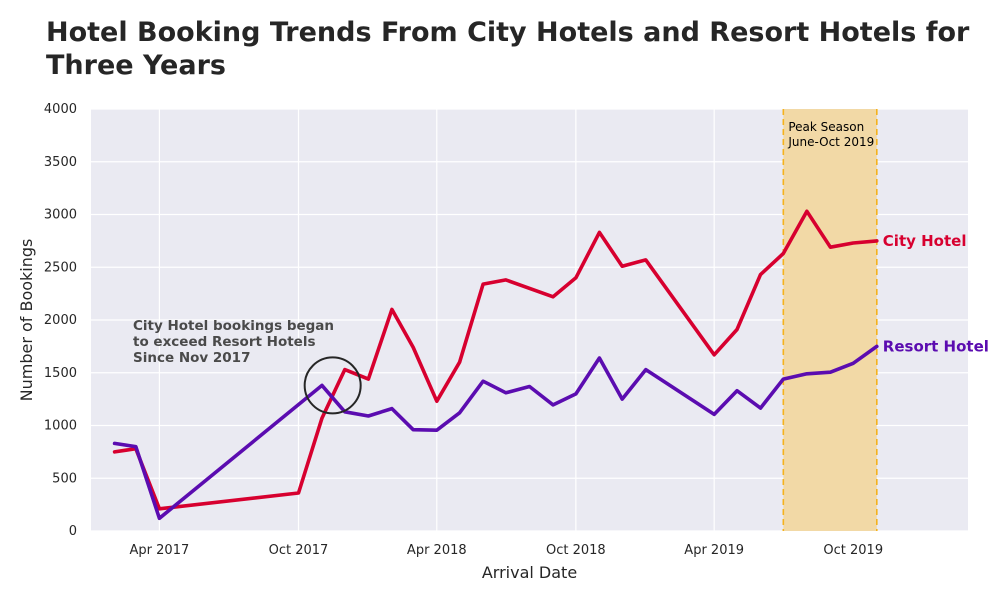 The height and width of the screenshot is (600, 1000). I want to click on y-tick-label: 3000, so click(60, 215).